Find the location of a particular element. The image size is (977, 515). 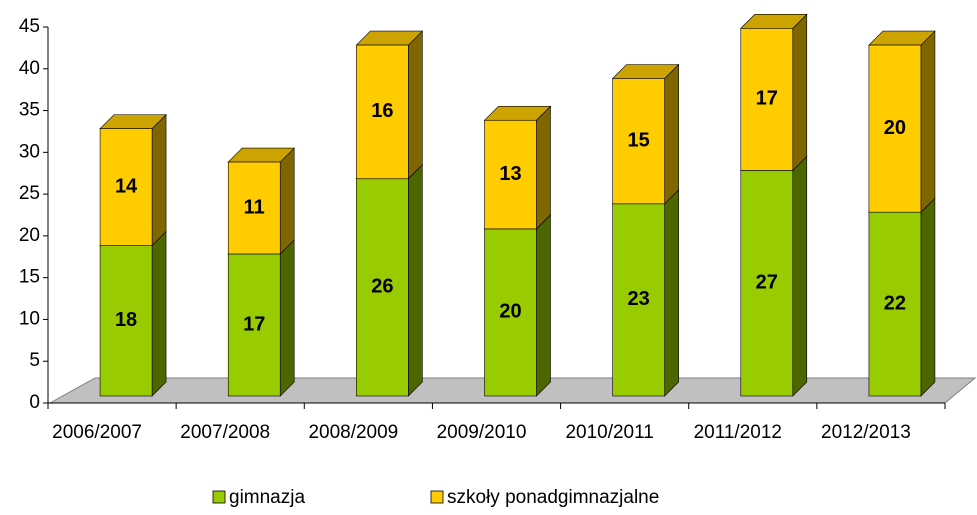

value-label: 23 is located at coordinates (639, 299).